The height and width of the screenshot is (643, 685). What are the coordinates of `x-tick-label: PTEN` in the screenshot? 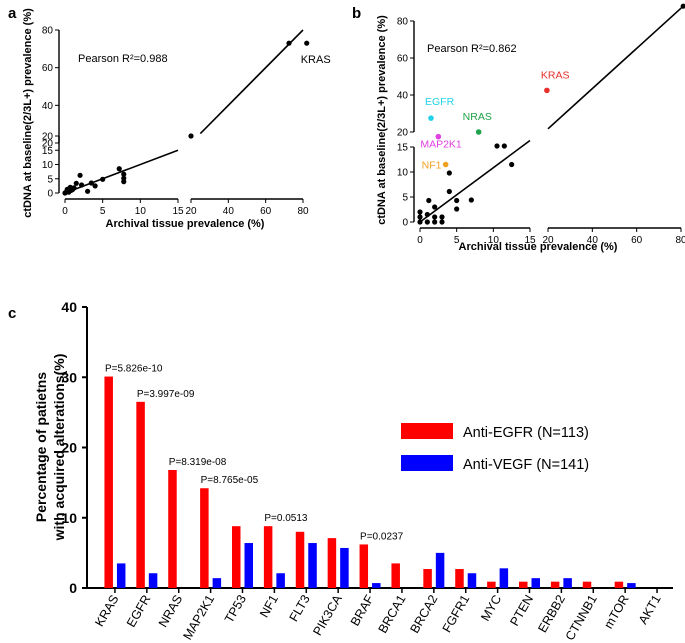 It's located at (521, 611).